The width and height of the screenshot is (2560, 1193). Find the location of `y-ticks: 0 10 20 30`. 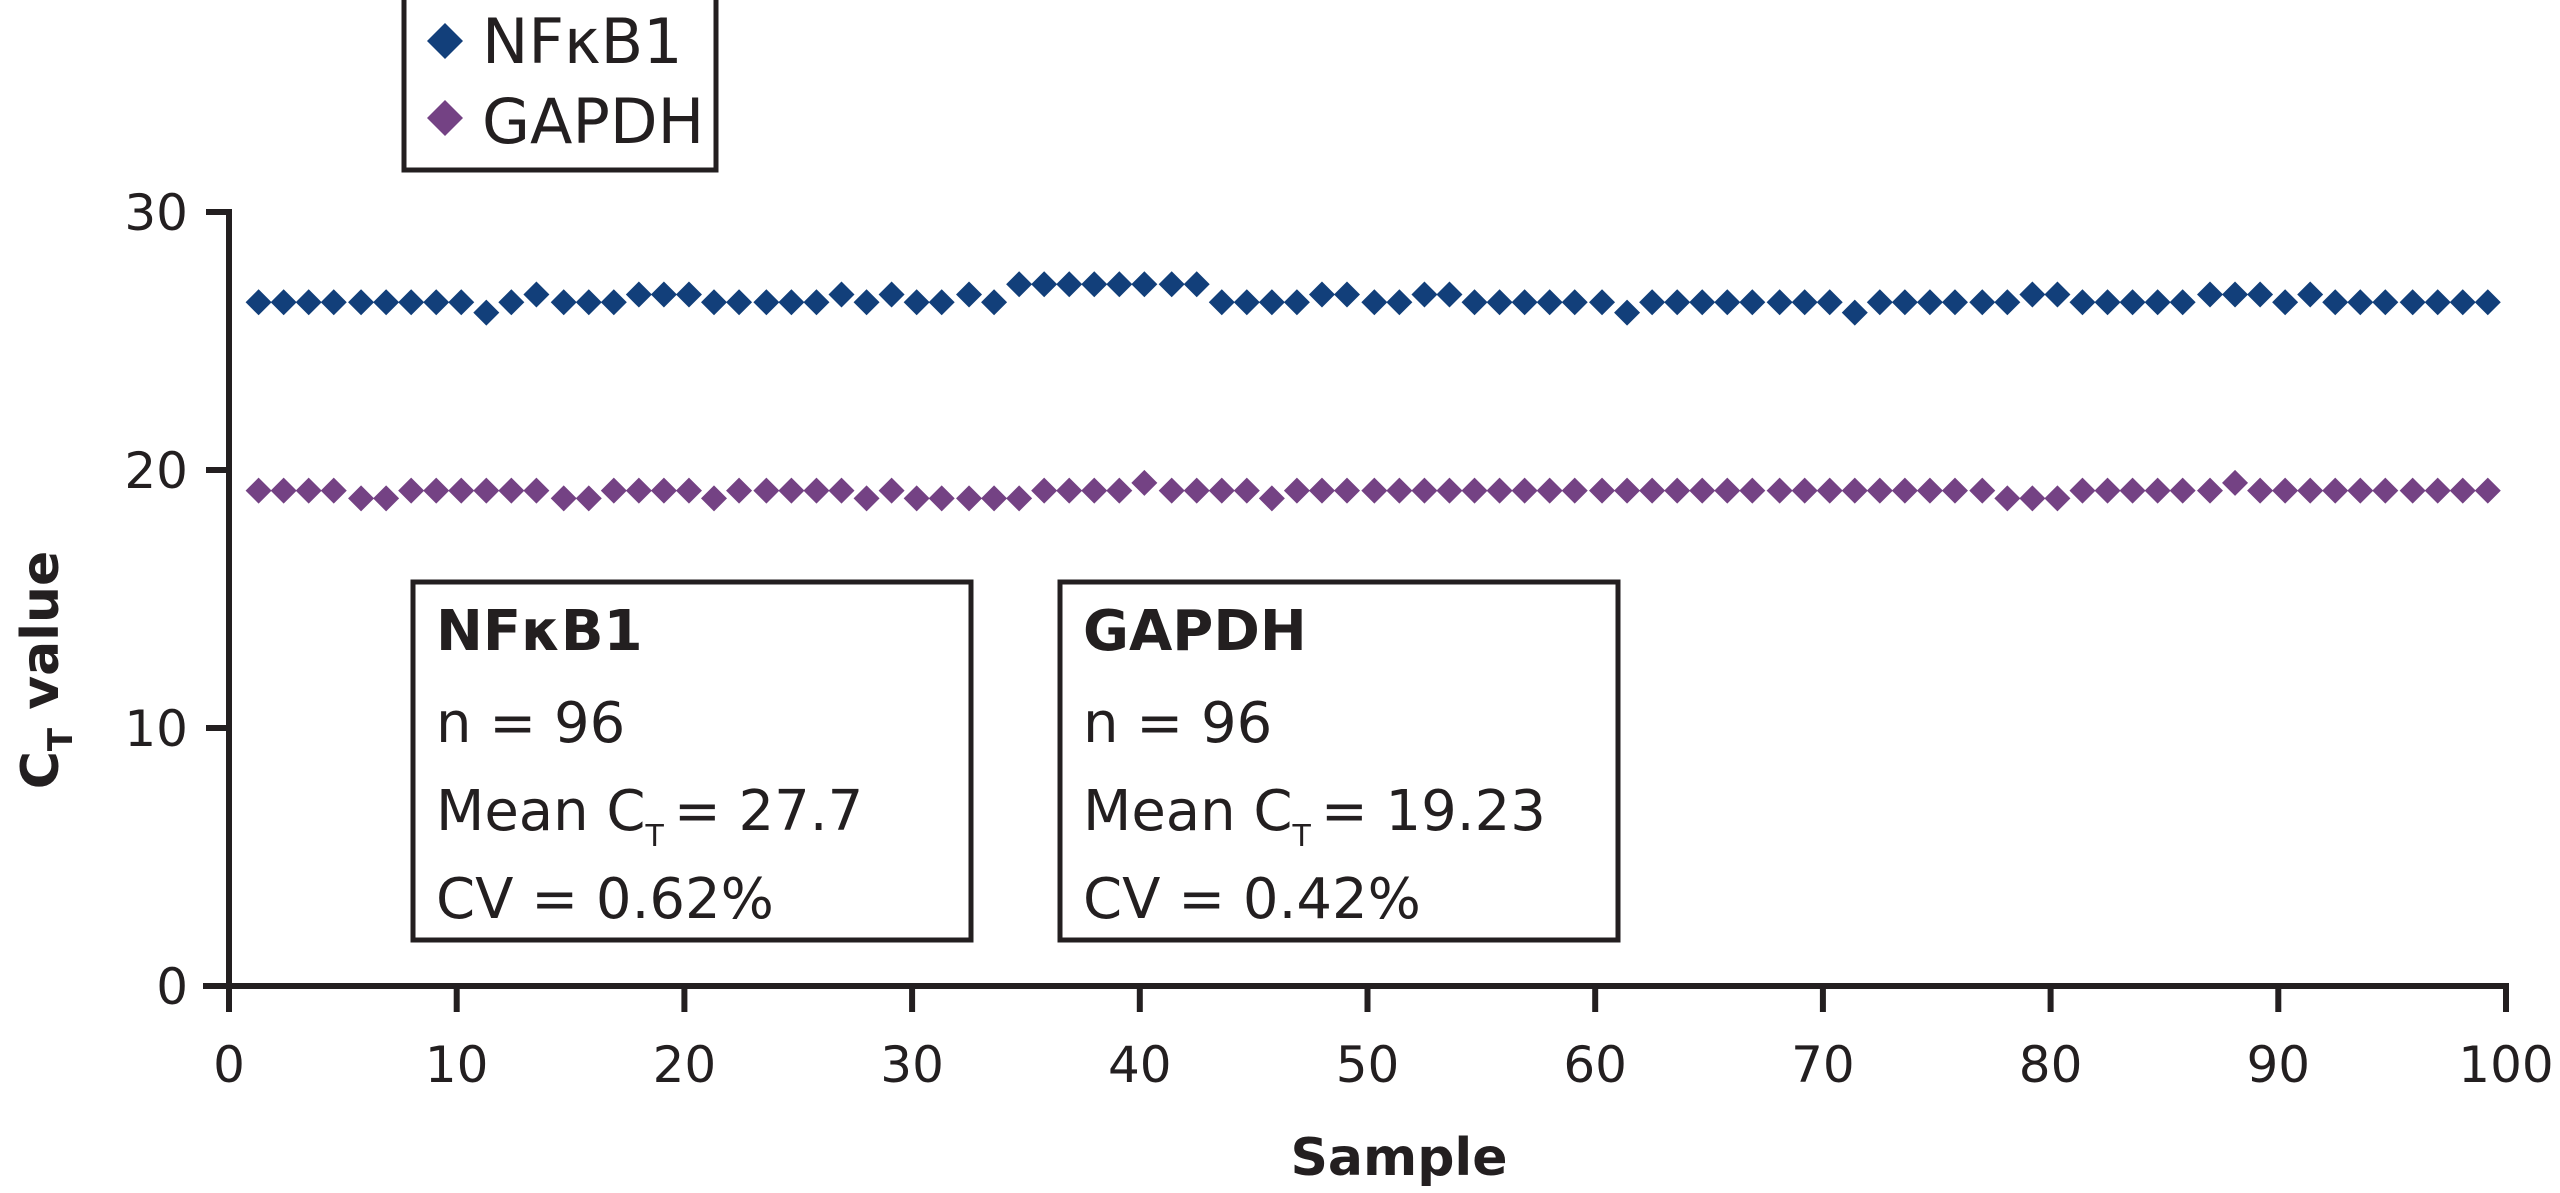

y-ticks: 0 10 20 30 is located at coordinates (176, 600).